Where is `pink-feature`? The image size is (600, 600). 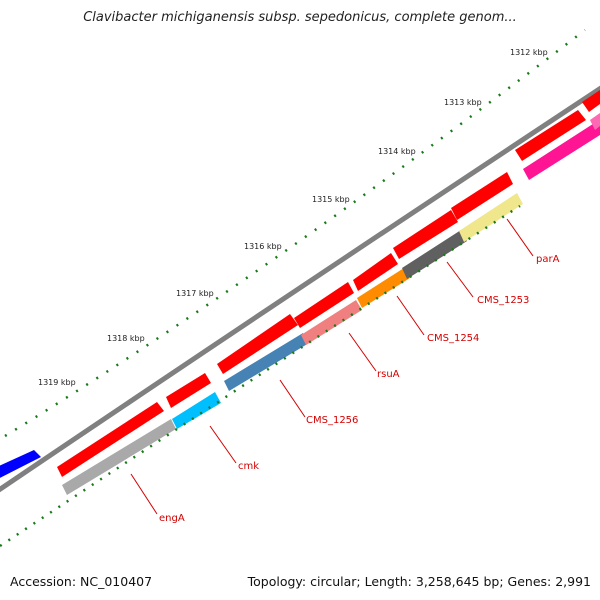 pink-feature is located at coordinates (561, 151).